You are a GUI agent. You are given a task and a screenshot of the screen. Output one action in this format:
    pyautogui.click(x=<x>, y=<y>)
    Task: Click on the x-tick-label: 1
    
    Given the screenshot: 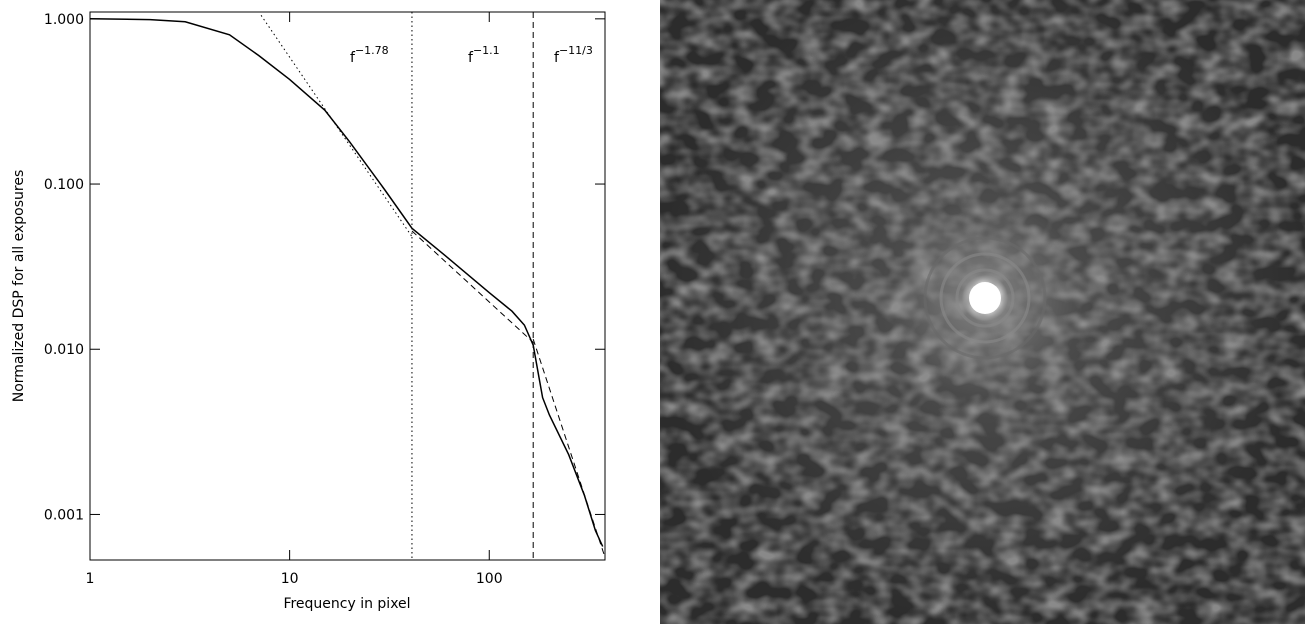 What is the action you would take?
    pyautogui.click(x=90, y=579)
    